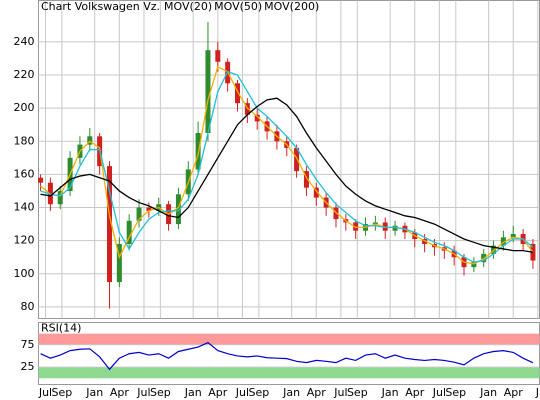 Image resolution: width=540 pixels, height=400 pixels. I want to click on y-tick-label: 75, so click(28, 344).